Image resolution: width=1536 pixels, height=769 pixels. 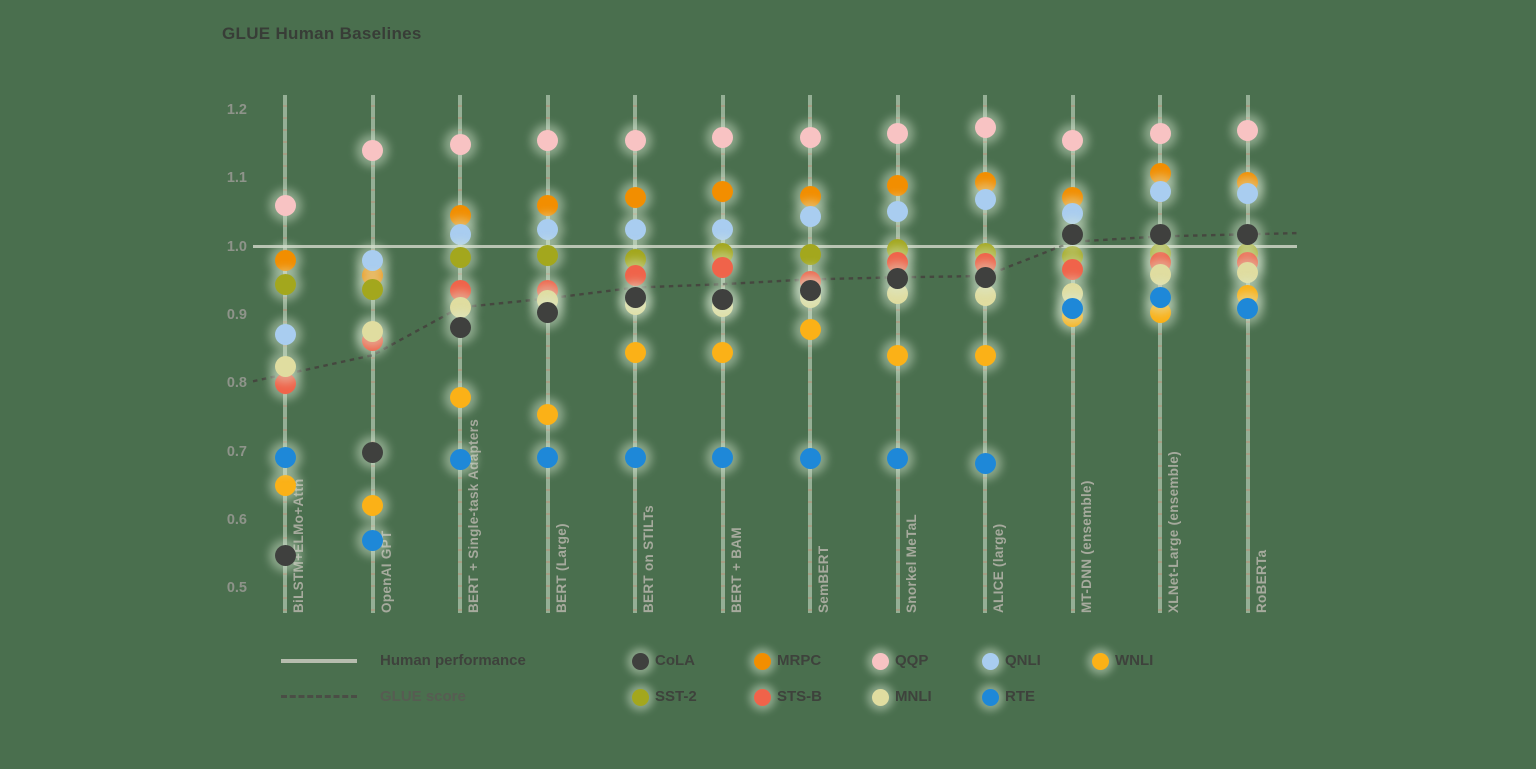 I want to click on y-axis-tick-label: 0.9, so click(x=236, y=314).